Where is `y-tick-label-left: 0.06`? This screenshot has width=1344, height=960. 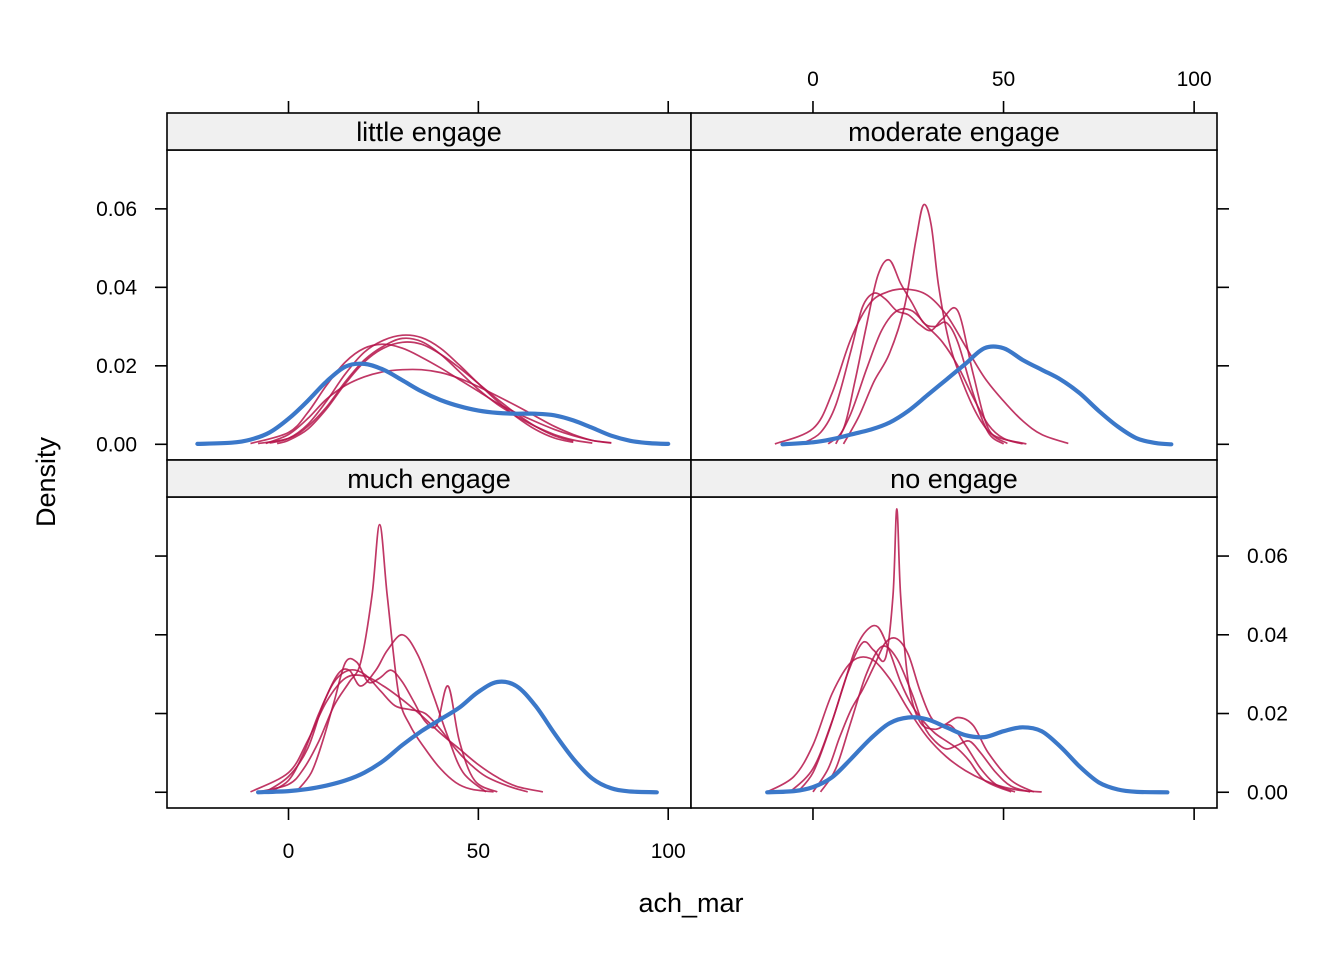
y-tick-label-left: 0.06 is located at coordinates (116, 209).